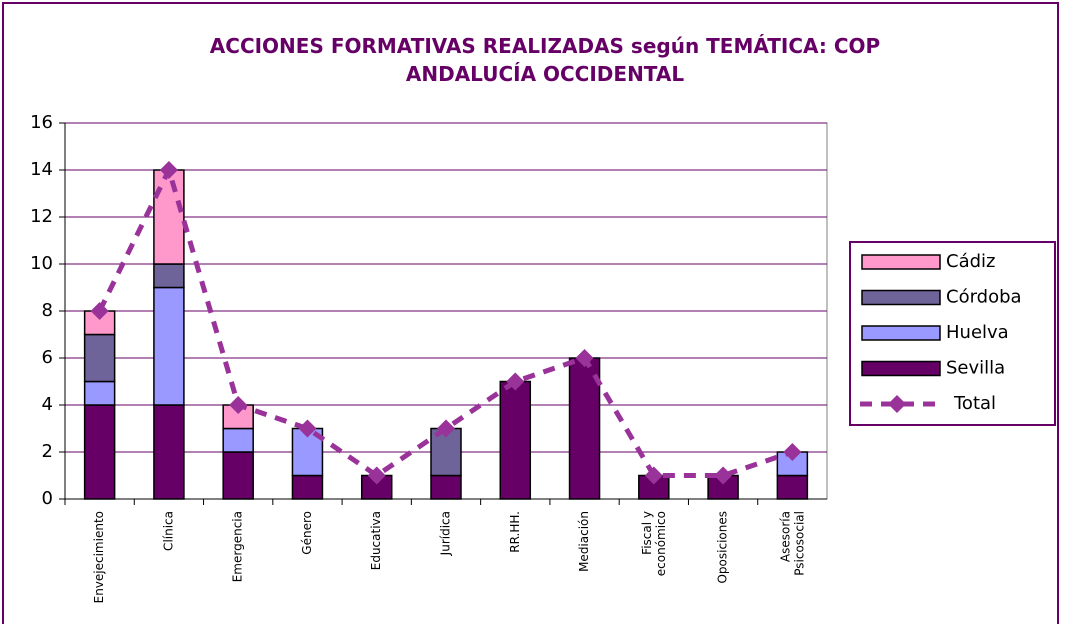 The height and width of the screenshot is (624, 1065). I want to click on legend-label: Cádiz, so click(970, 261).